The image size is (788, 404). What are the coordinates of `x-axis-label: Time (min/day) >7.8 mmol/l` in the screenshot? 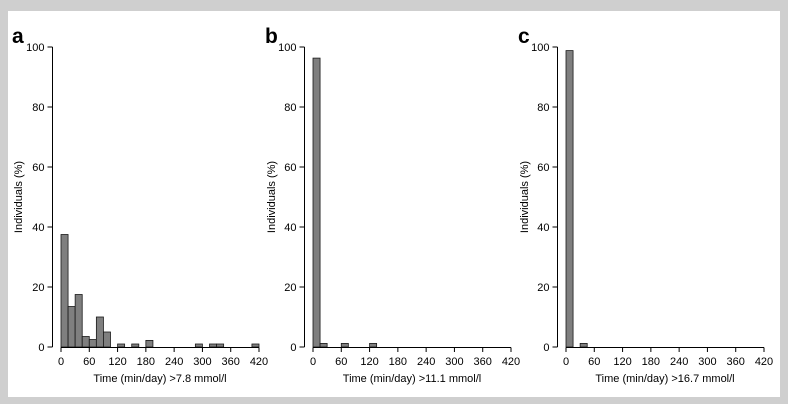 It's located at (159, 379).